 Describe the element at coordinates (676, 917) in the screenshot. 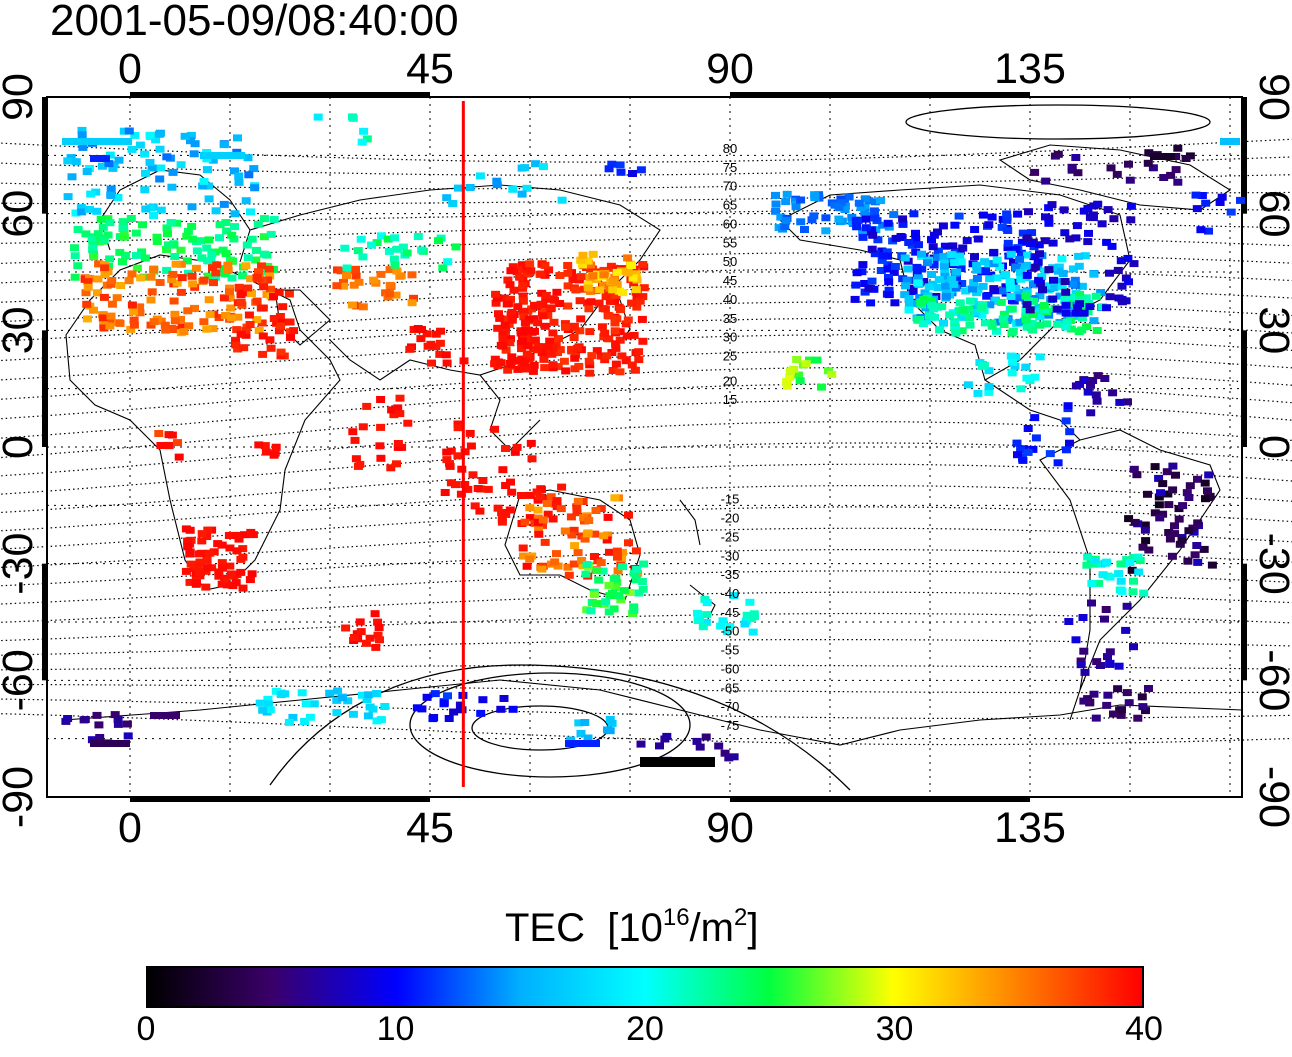

I see `colorbar-title-exponent: 16` at that location.